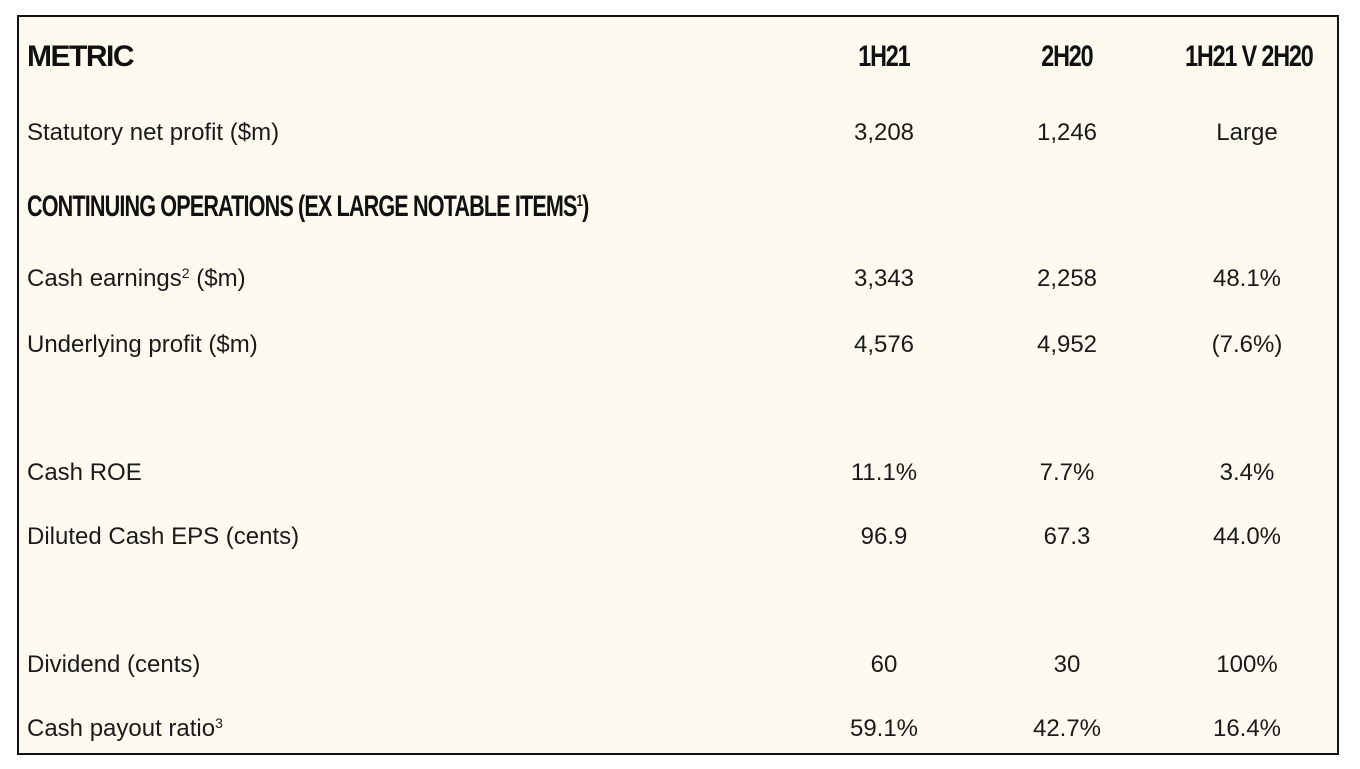  What do you see at coordinates (104, 278) in the screenshot?
I see `row-label-text: Cash earnings` at bounding box center [104, 278].